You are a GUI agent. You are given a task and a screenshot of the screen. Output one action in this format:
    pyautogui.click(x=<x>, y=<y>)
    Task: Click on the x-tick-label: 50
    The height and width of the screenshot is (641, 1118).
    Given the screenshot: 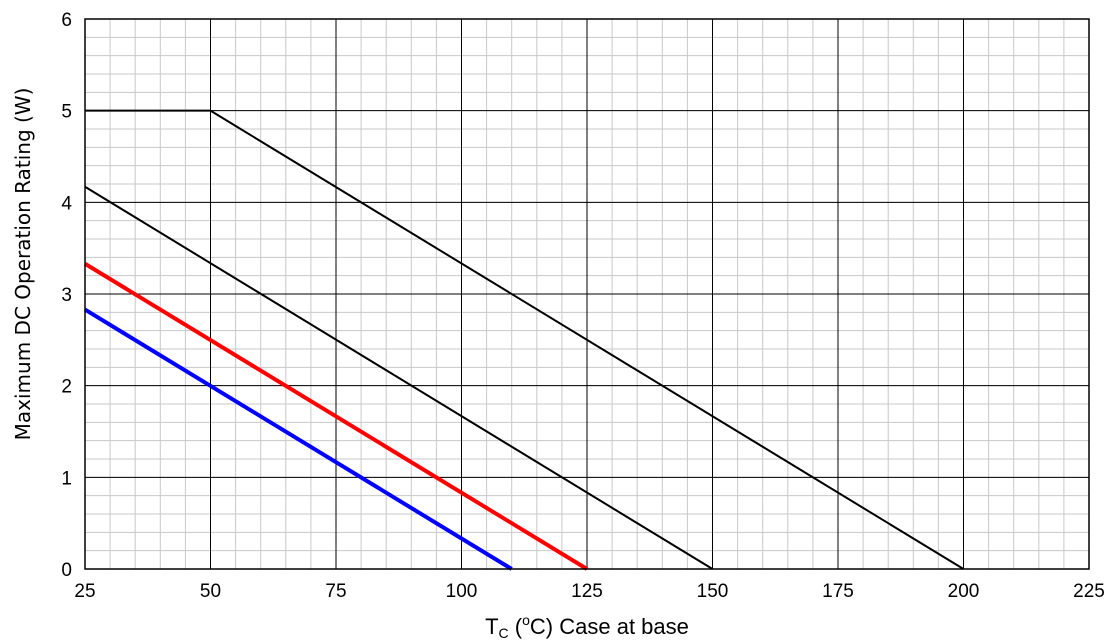 What is the action you would take?
    pyautogui.click(x=210, y=591)
    